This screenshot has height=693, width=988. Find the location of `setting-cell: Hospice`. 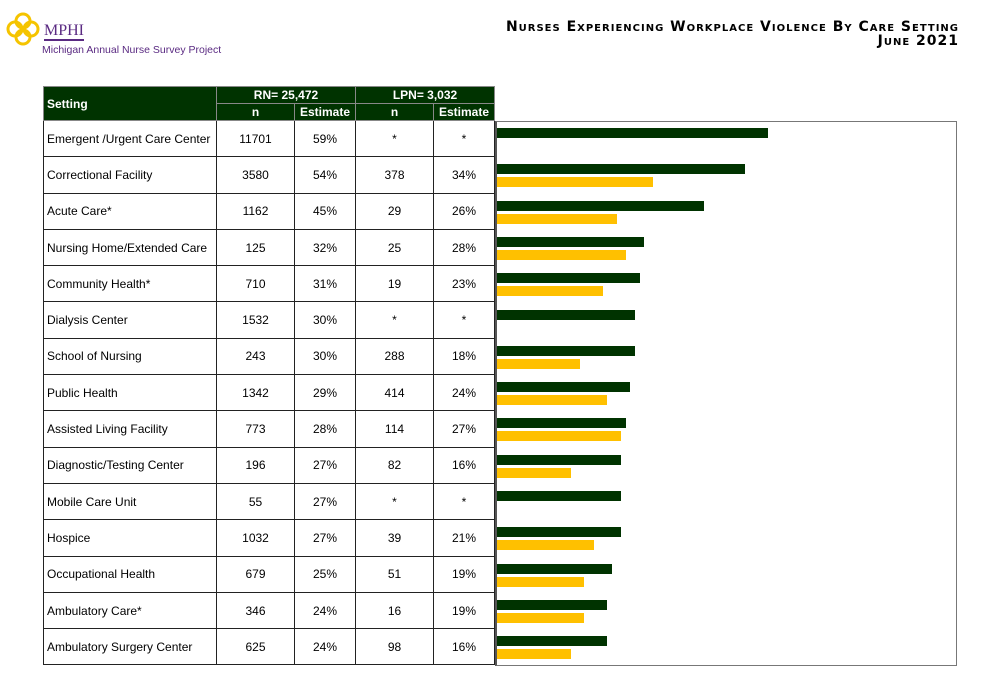

setting-cell: Hospice is located at coordinates (130, 538).